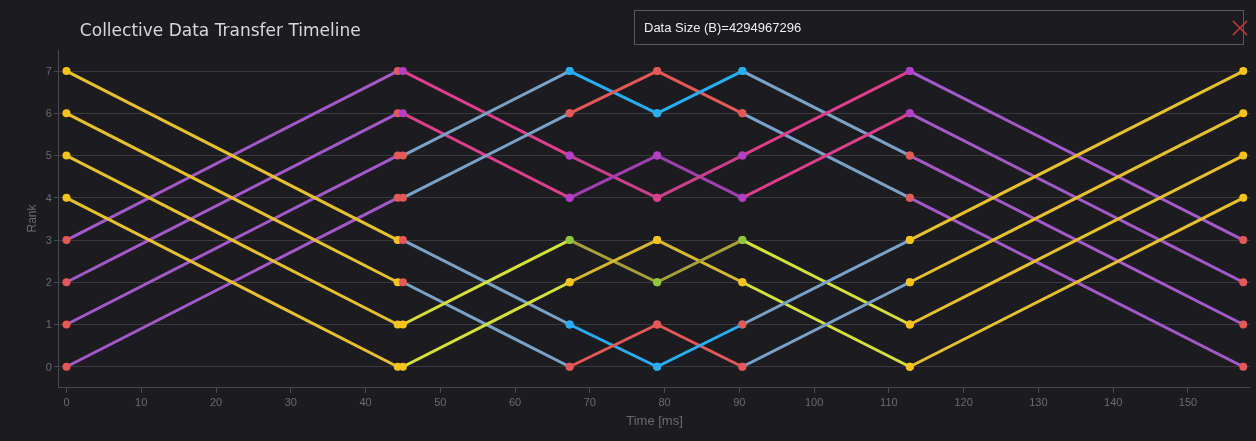 This screenshot has width=1256, height=441. I want to click on x-tick-label: 70, so click(589, 402).